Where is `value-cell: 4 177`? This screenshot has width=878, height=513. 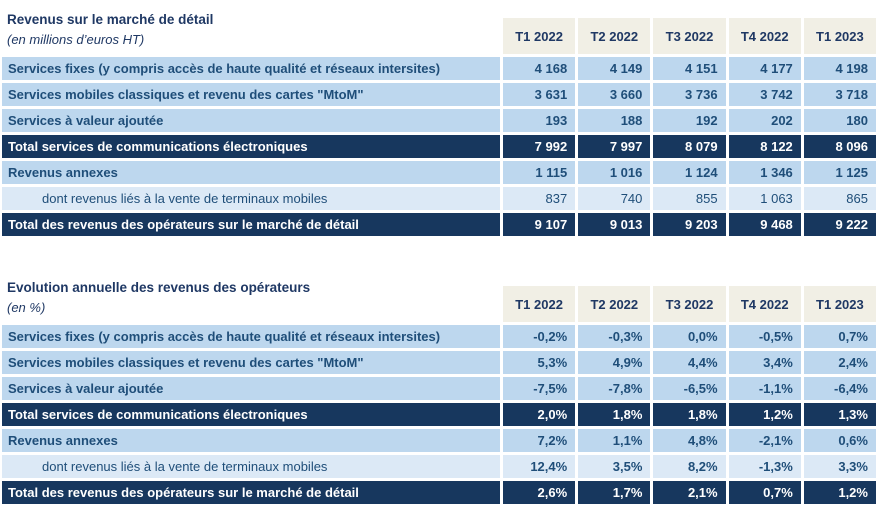 value-cell: 4 177 is located at coordinates (764, 68).